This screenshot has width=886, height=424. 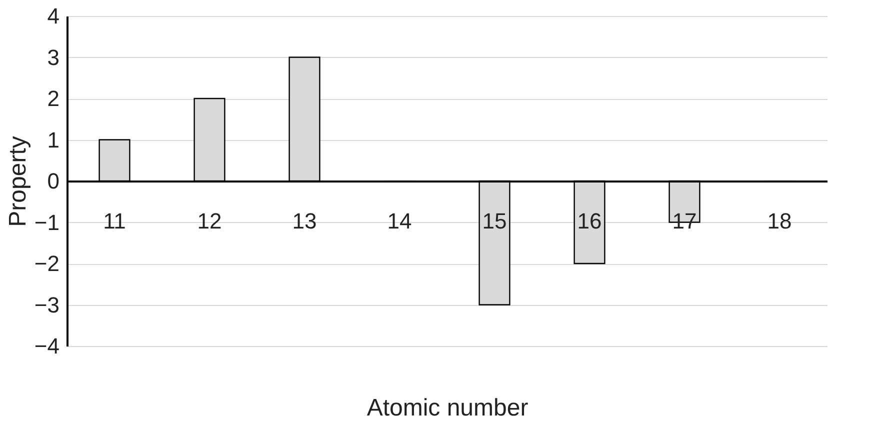 What do you see at coordinates (18, 181) in the screenshot?
I see `y-axis-title: Property` at bounding box center [18, 181].